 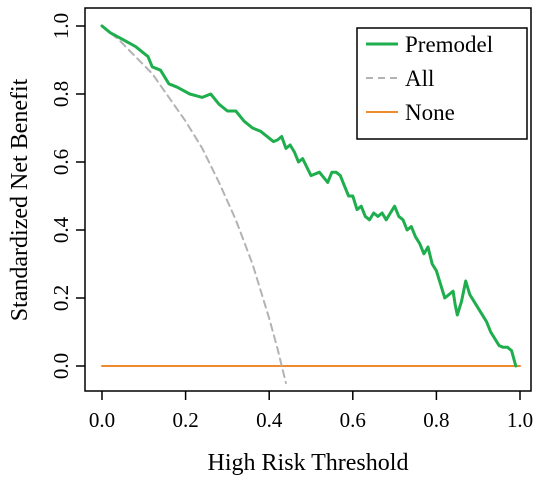 I want to click on legend: Premodel All None, so click(x=442, y=83).